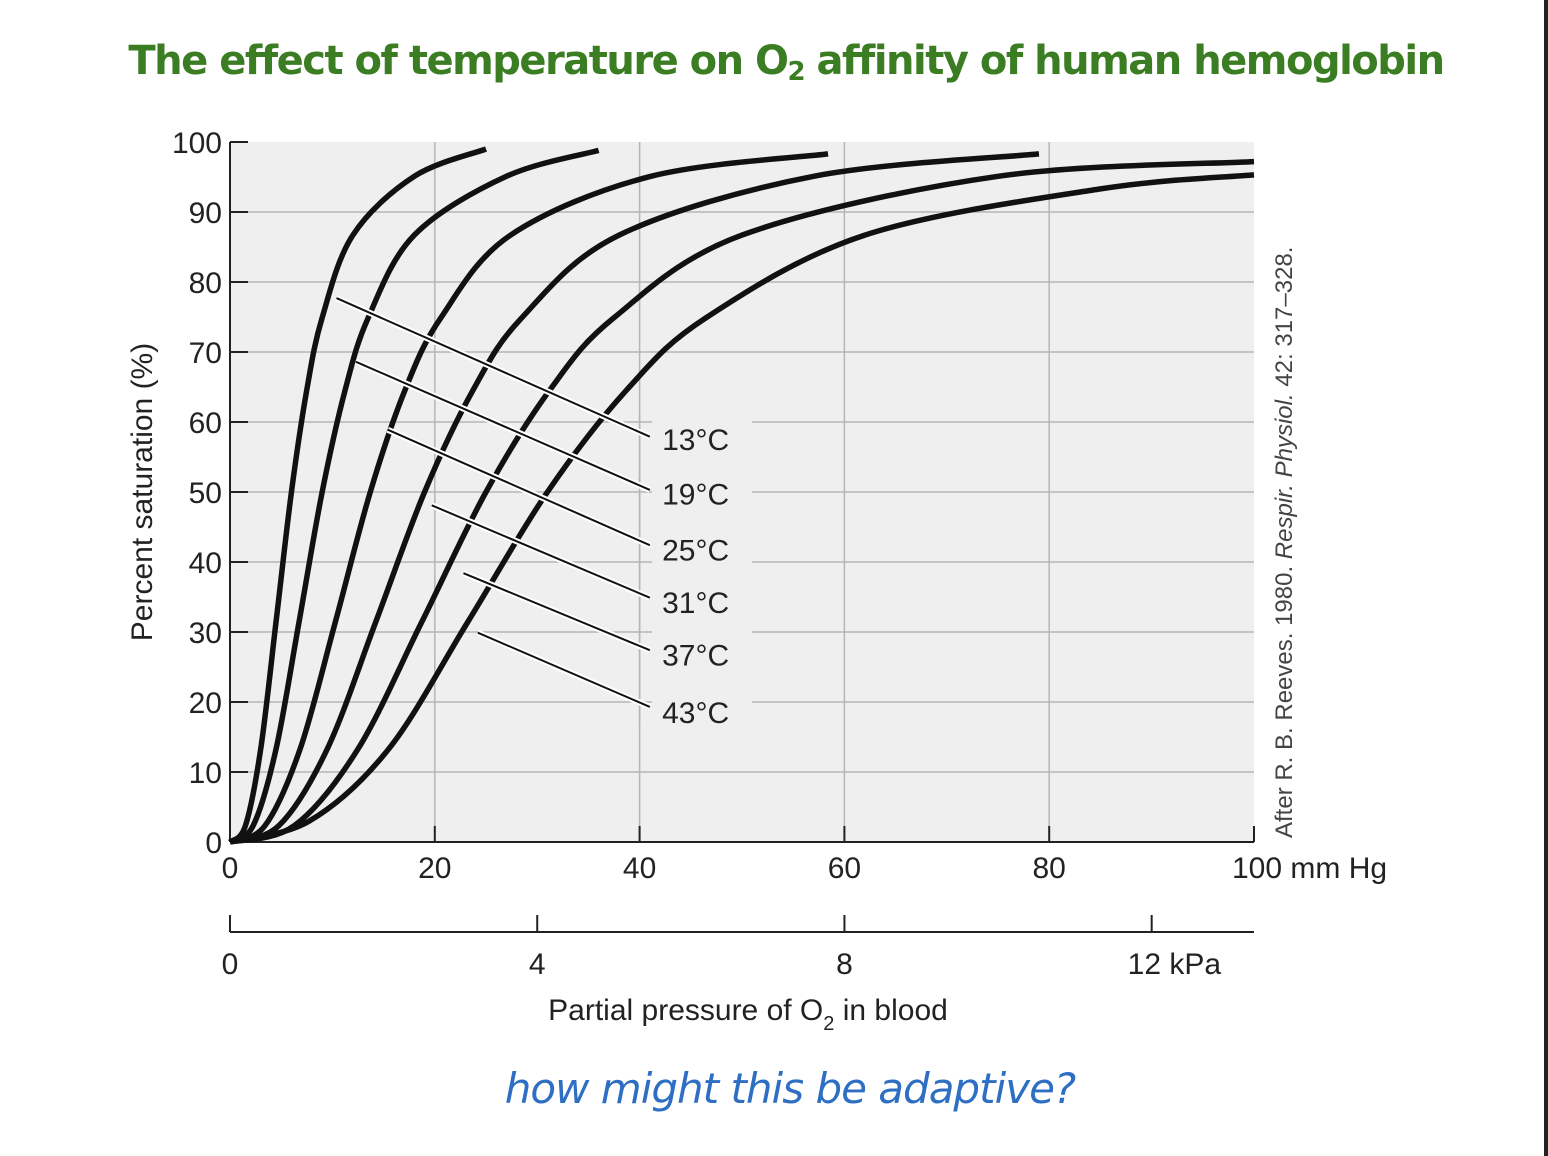  I want to click on x-label-text-rest: in blood, so click(890, 1010).